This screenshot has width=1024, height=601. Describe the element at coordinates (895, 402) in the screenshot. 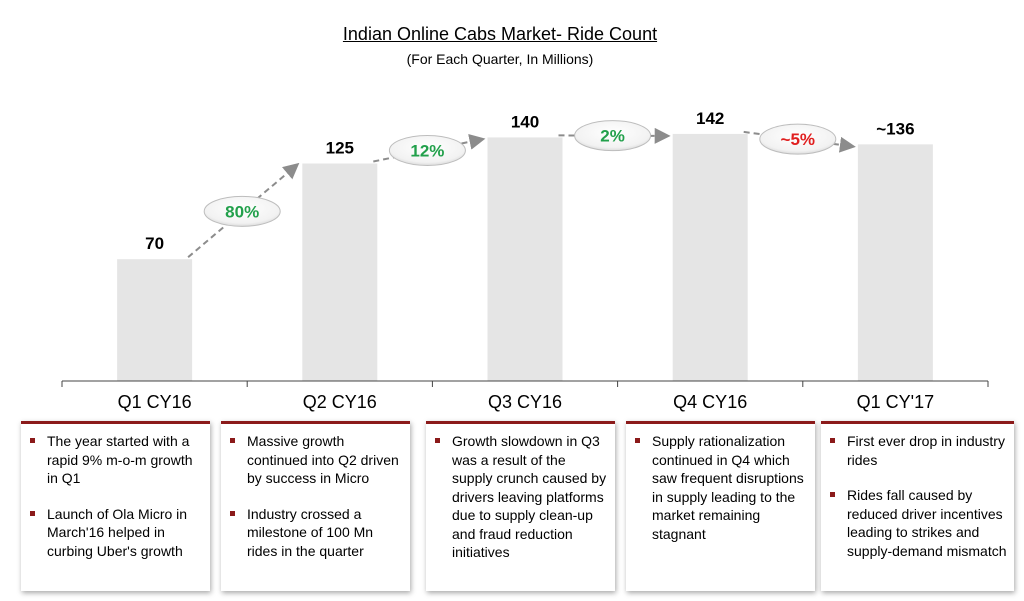

I see `x-tick-label: Q1 CY'17` at that location.